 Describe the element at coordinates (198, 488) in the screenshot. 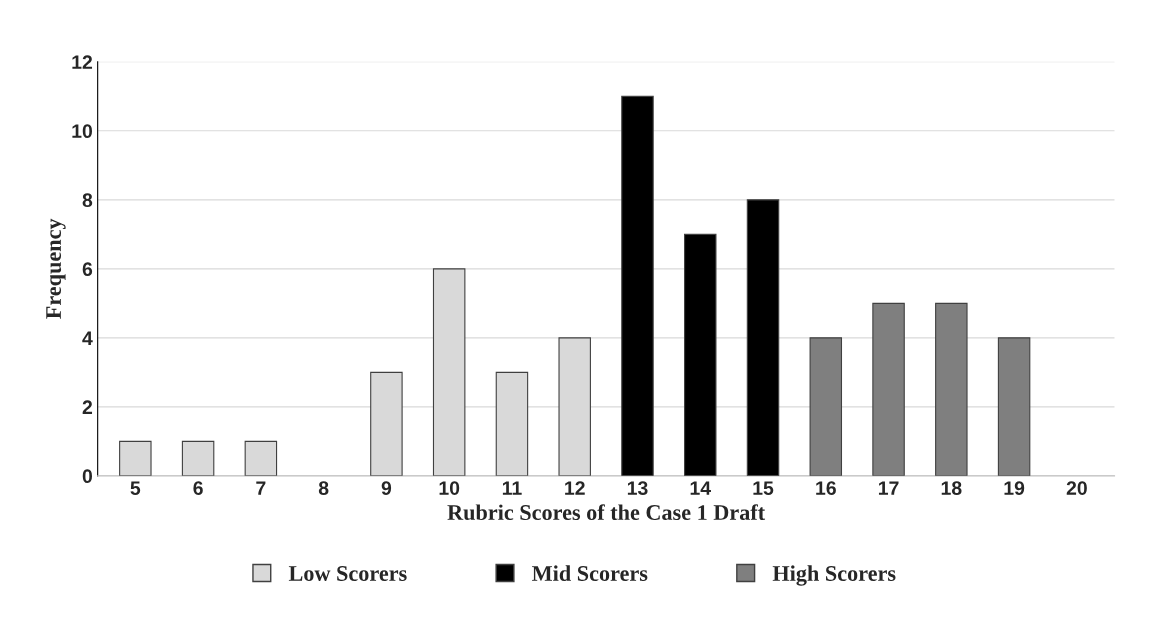

I see `x-tick-label: 6` at that location.